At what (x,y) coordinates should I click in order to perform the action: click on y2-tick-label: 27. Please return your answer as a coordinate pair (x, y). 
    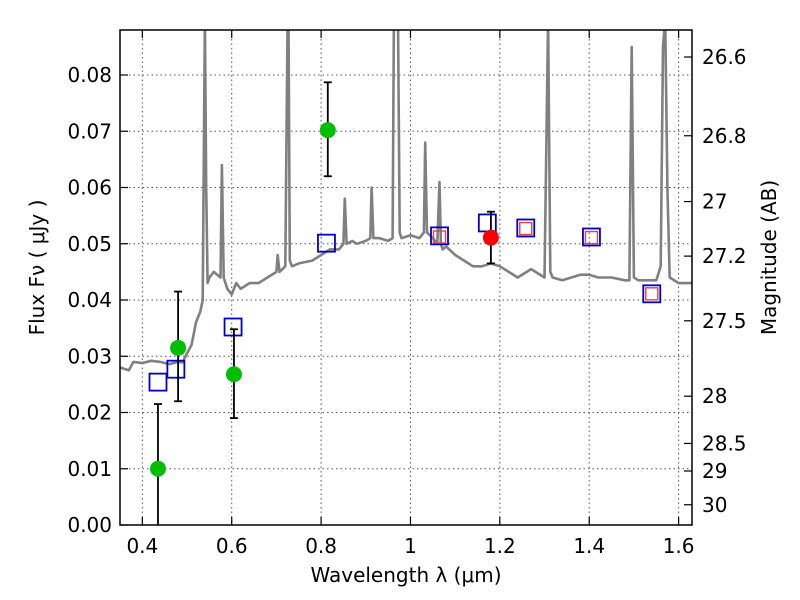
    Looking at the image, I should click on (714, 202).